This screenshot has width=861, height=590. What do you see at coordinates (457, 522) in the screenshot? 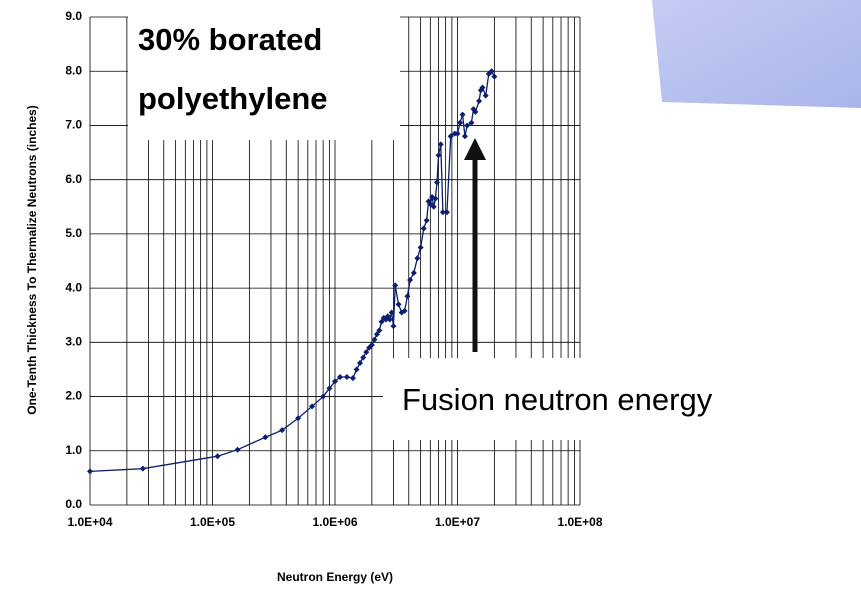
I see `x-tick-label: 1.0E+07` at bounding box center [457, 522].